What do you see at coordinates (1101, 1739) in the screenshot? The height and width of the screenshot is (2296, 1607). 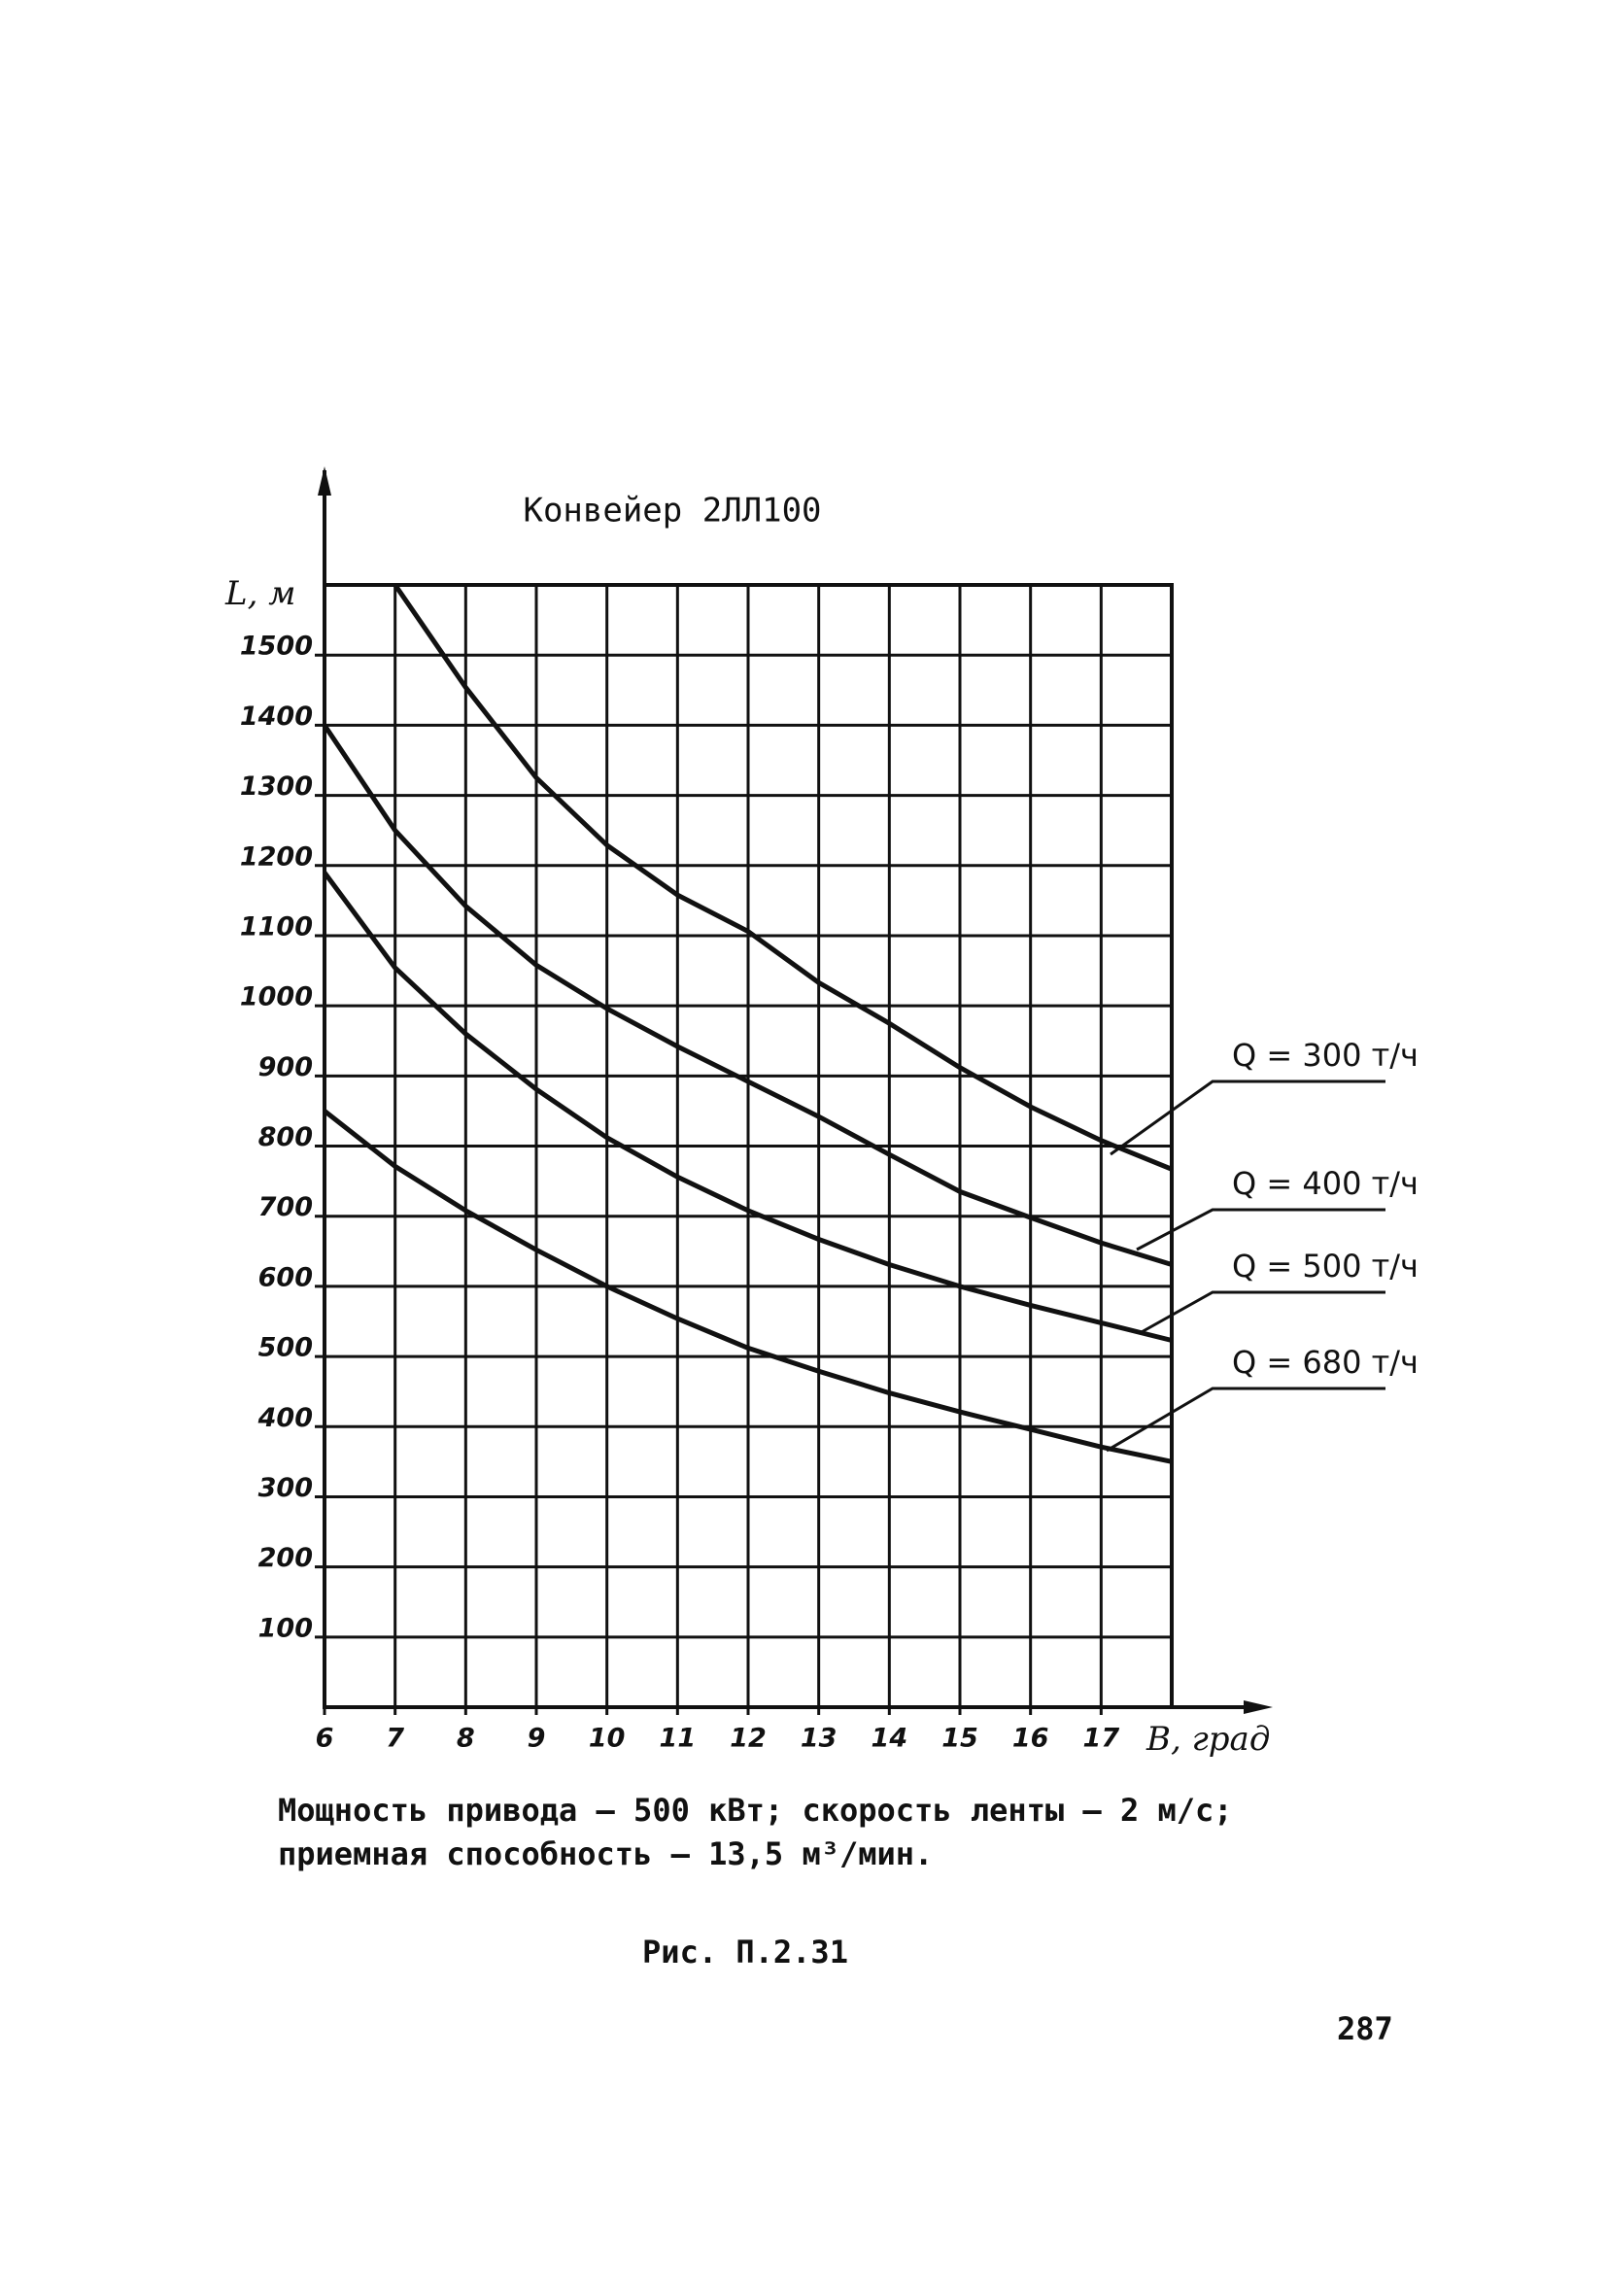 I see `x-tick-label: 17` at bounding box center [1101, 1739].